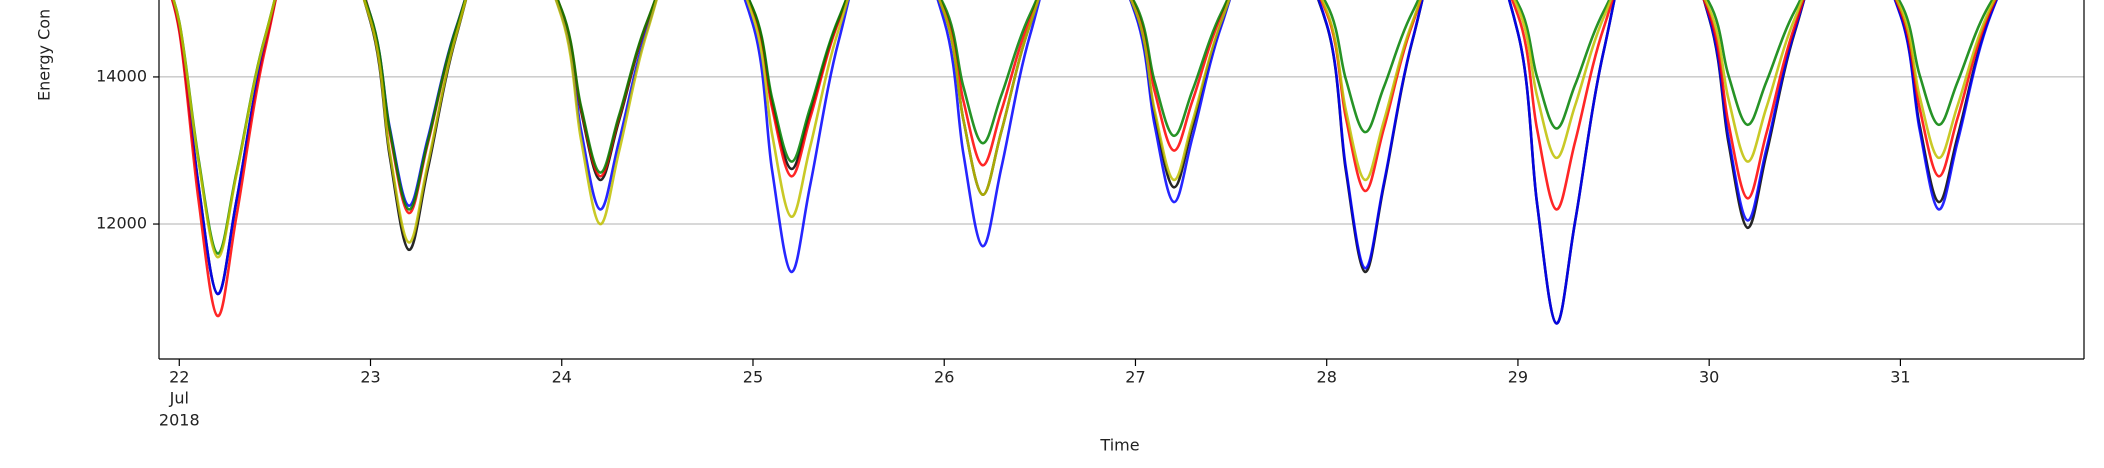 The height and width of the screenshot is (468, 2104). I want to click on x-tick-label: 26, so click(944, 377).